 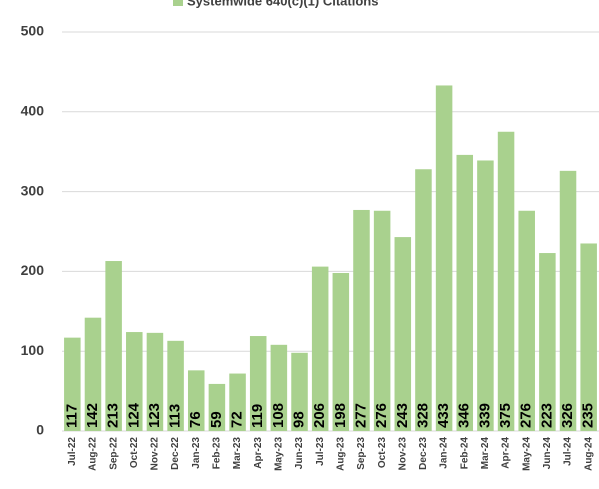 What do you see at coordinates (133, 415) in the screenshot?
I see `value-label: 124` at bounding box center [133, 415].